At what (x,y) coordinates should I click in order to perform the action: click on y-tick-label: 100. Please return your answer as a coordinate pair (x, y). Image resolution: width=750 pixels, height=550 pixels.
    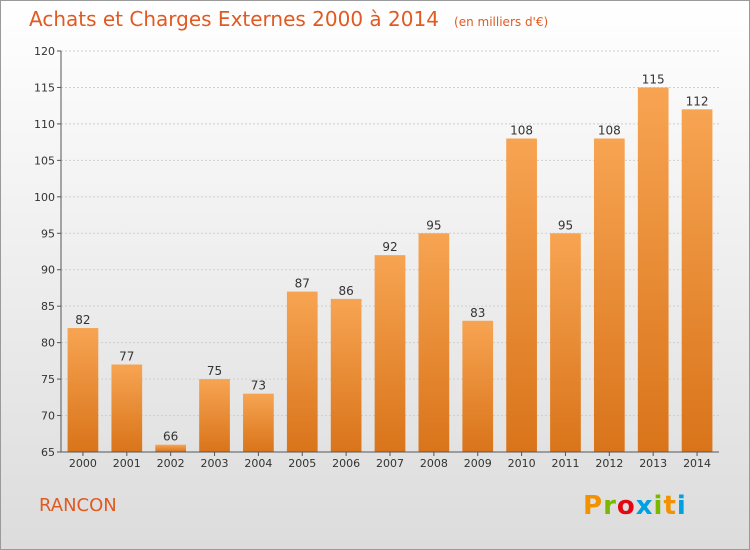
    Looking at the image, I should click on (44, 197).